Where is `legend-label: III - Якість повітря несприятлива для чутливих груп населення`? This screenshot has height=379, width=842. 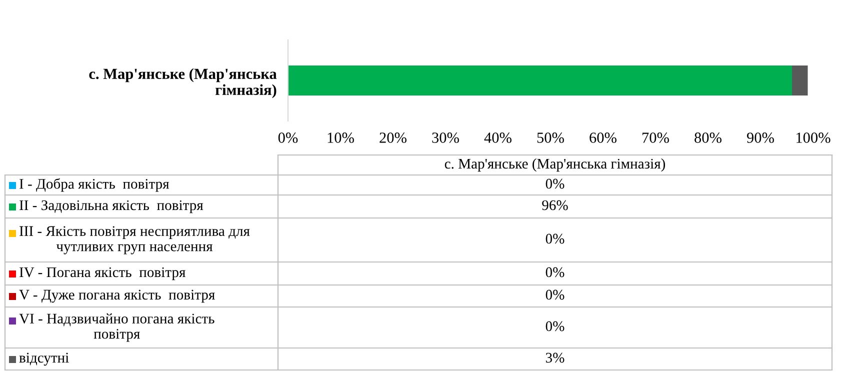
legend-label: III - Якість повітря несприятлива для чутливих груп населення is located at coordinates (135, 240).